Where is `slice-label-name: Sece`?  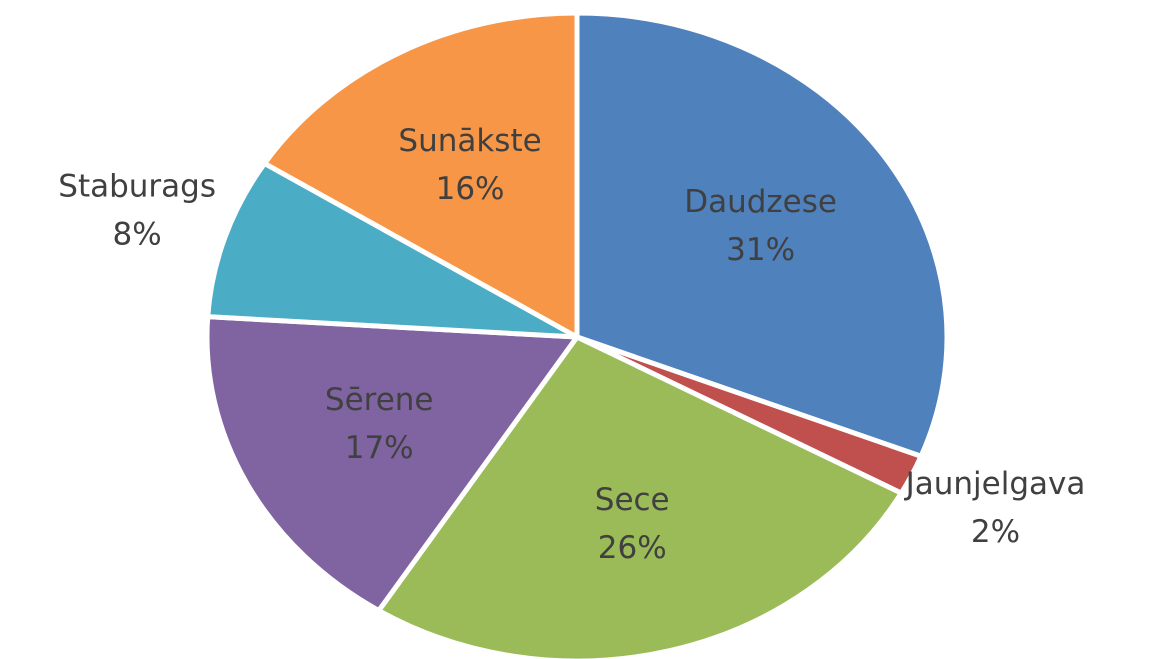 slice-label-name: Sece is located at coordinates (632, 500).